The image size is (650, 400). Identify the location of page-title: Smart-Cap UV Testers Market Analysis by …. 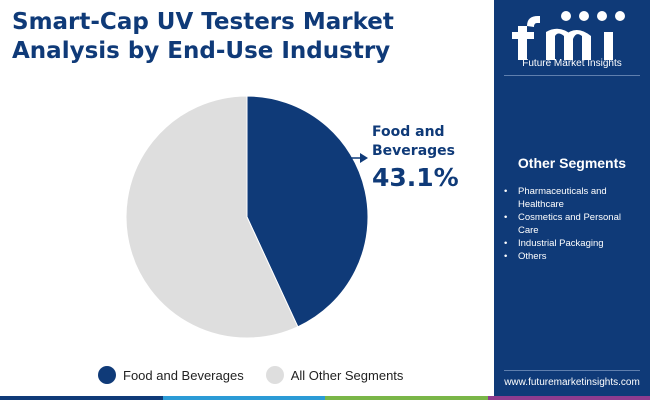
(247, 37).